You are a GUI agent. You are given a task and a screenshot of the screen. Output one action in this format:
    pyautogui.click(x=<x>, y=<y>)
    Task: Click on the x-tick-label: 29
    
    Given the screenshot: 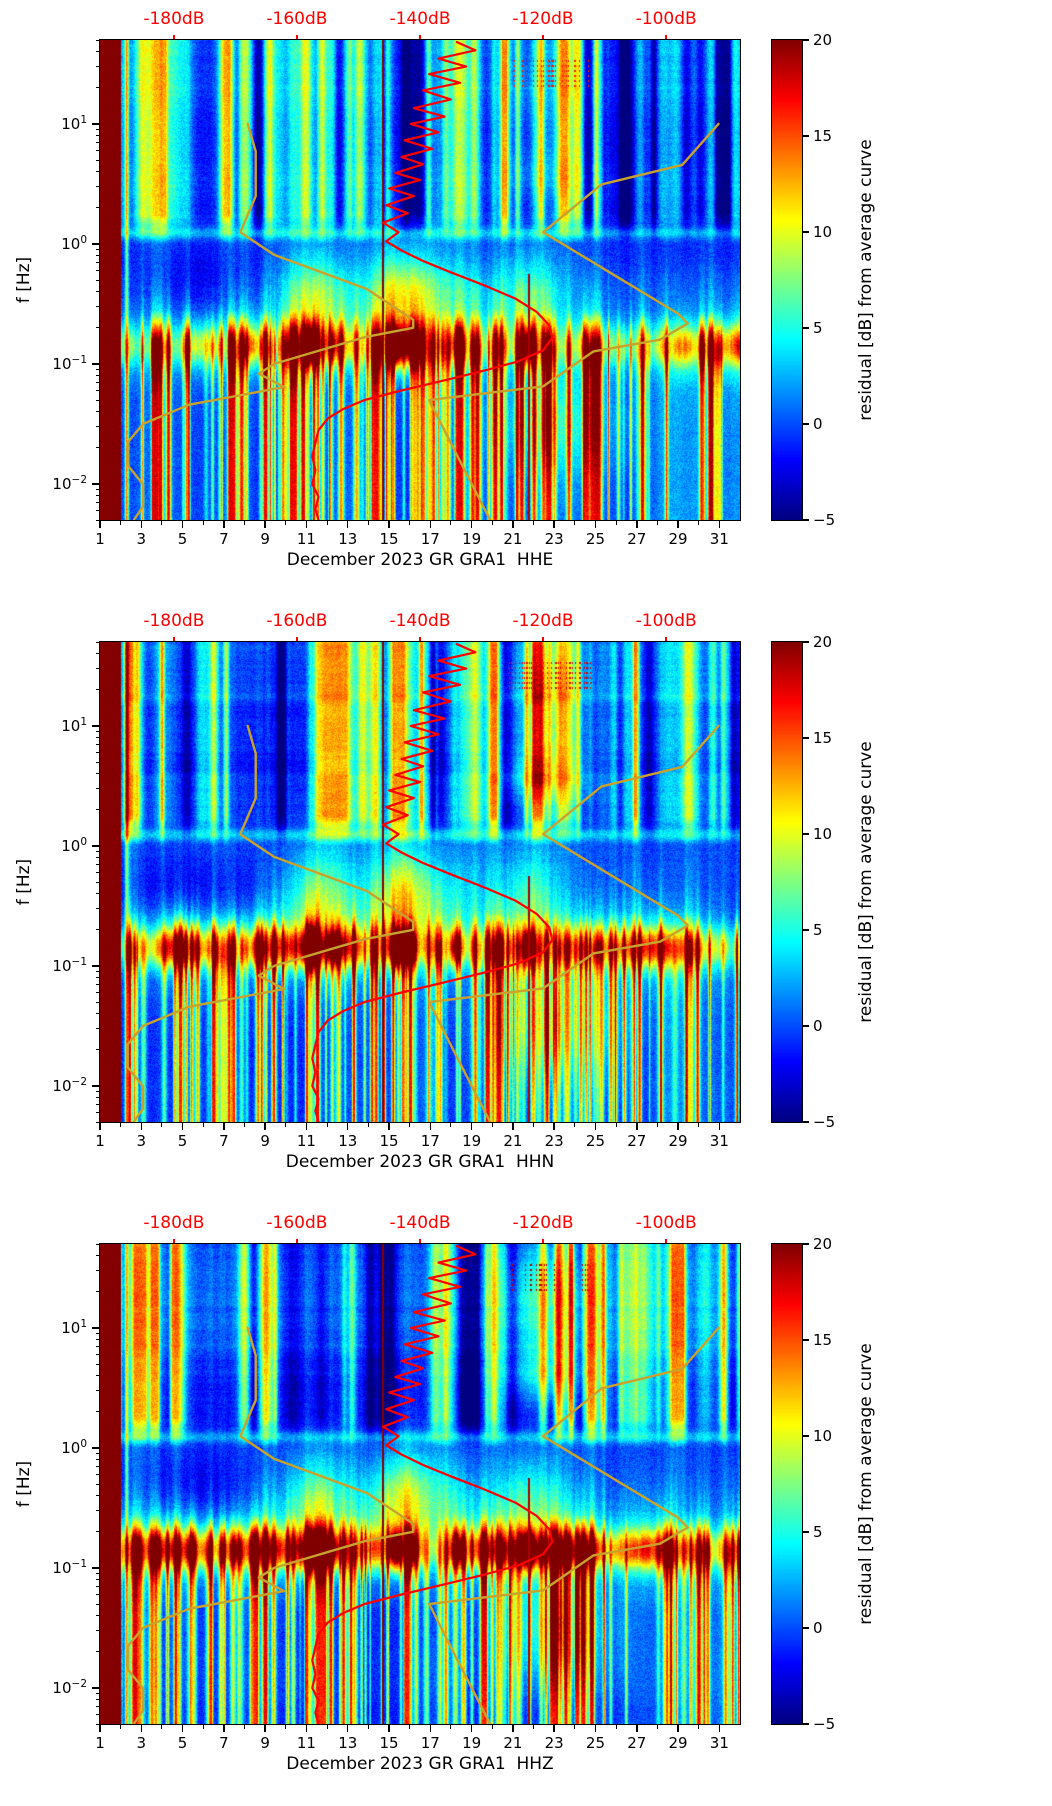 What is the action you would take?
    pyautogui.click(x=678, y=539)
    